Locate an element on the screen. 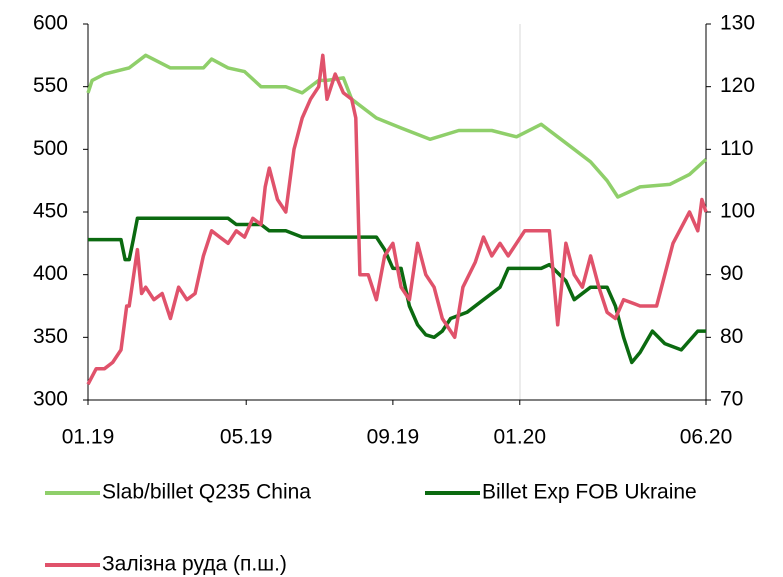  y2-tick-label: 70 is located at coordinates (731, 399).